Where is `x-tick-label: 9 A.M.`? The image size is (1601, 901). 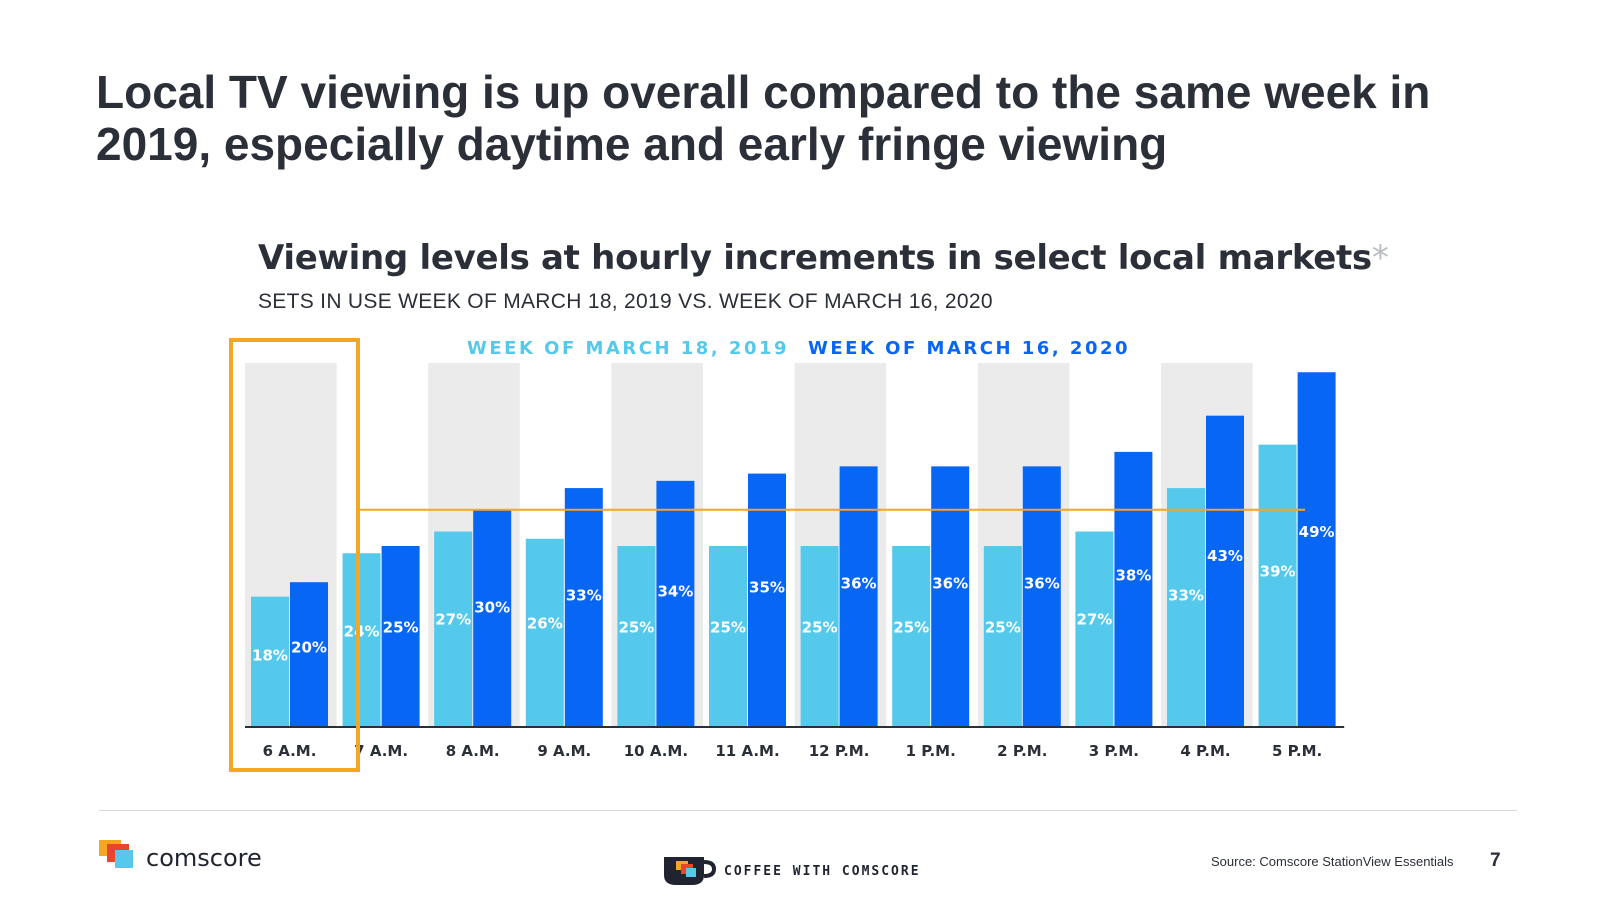 x-tick-label: 9 A.M. is located at coordinates (564, 751).